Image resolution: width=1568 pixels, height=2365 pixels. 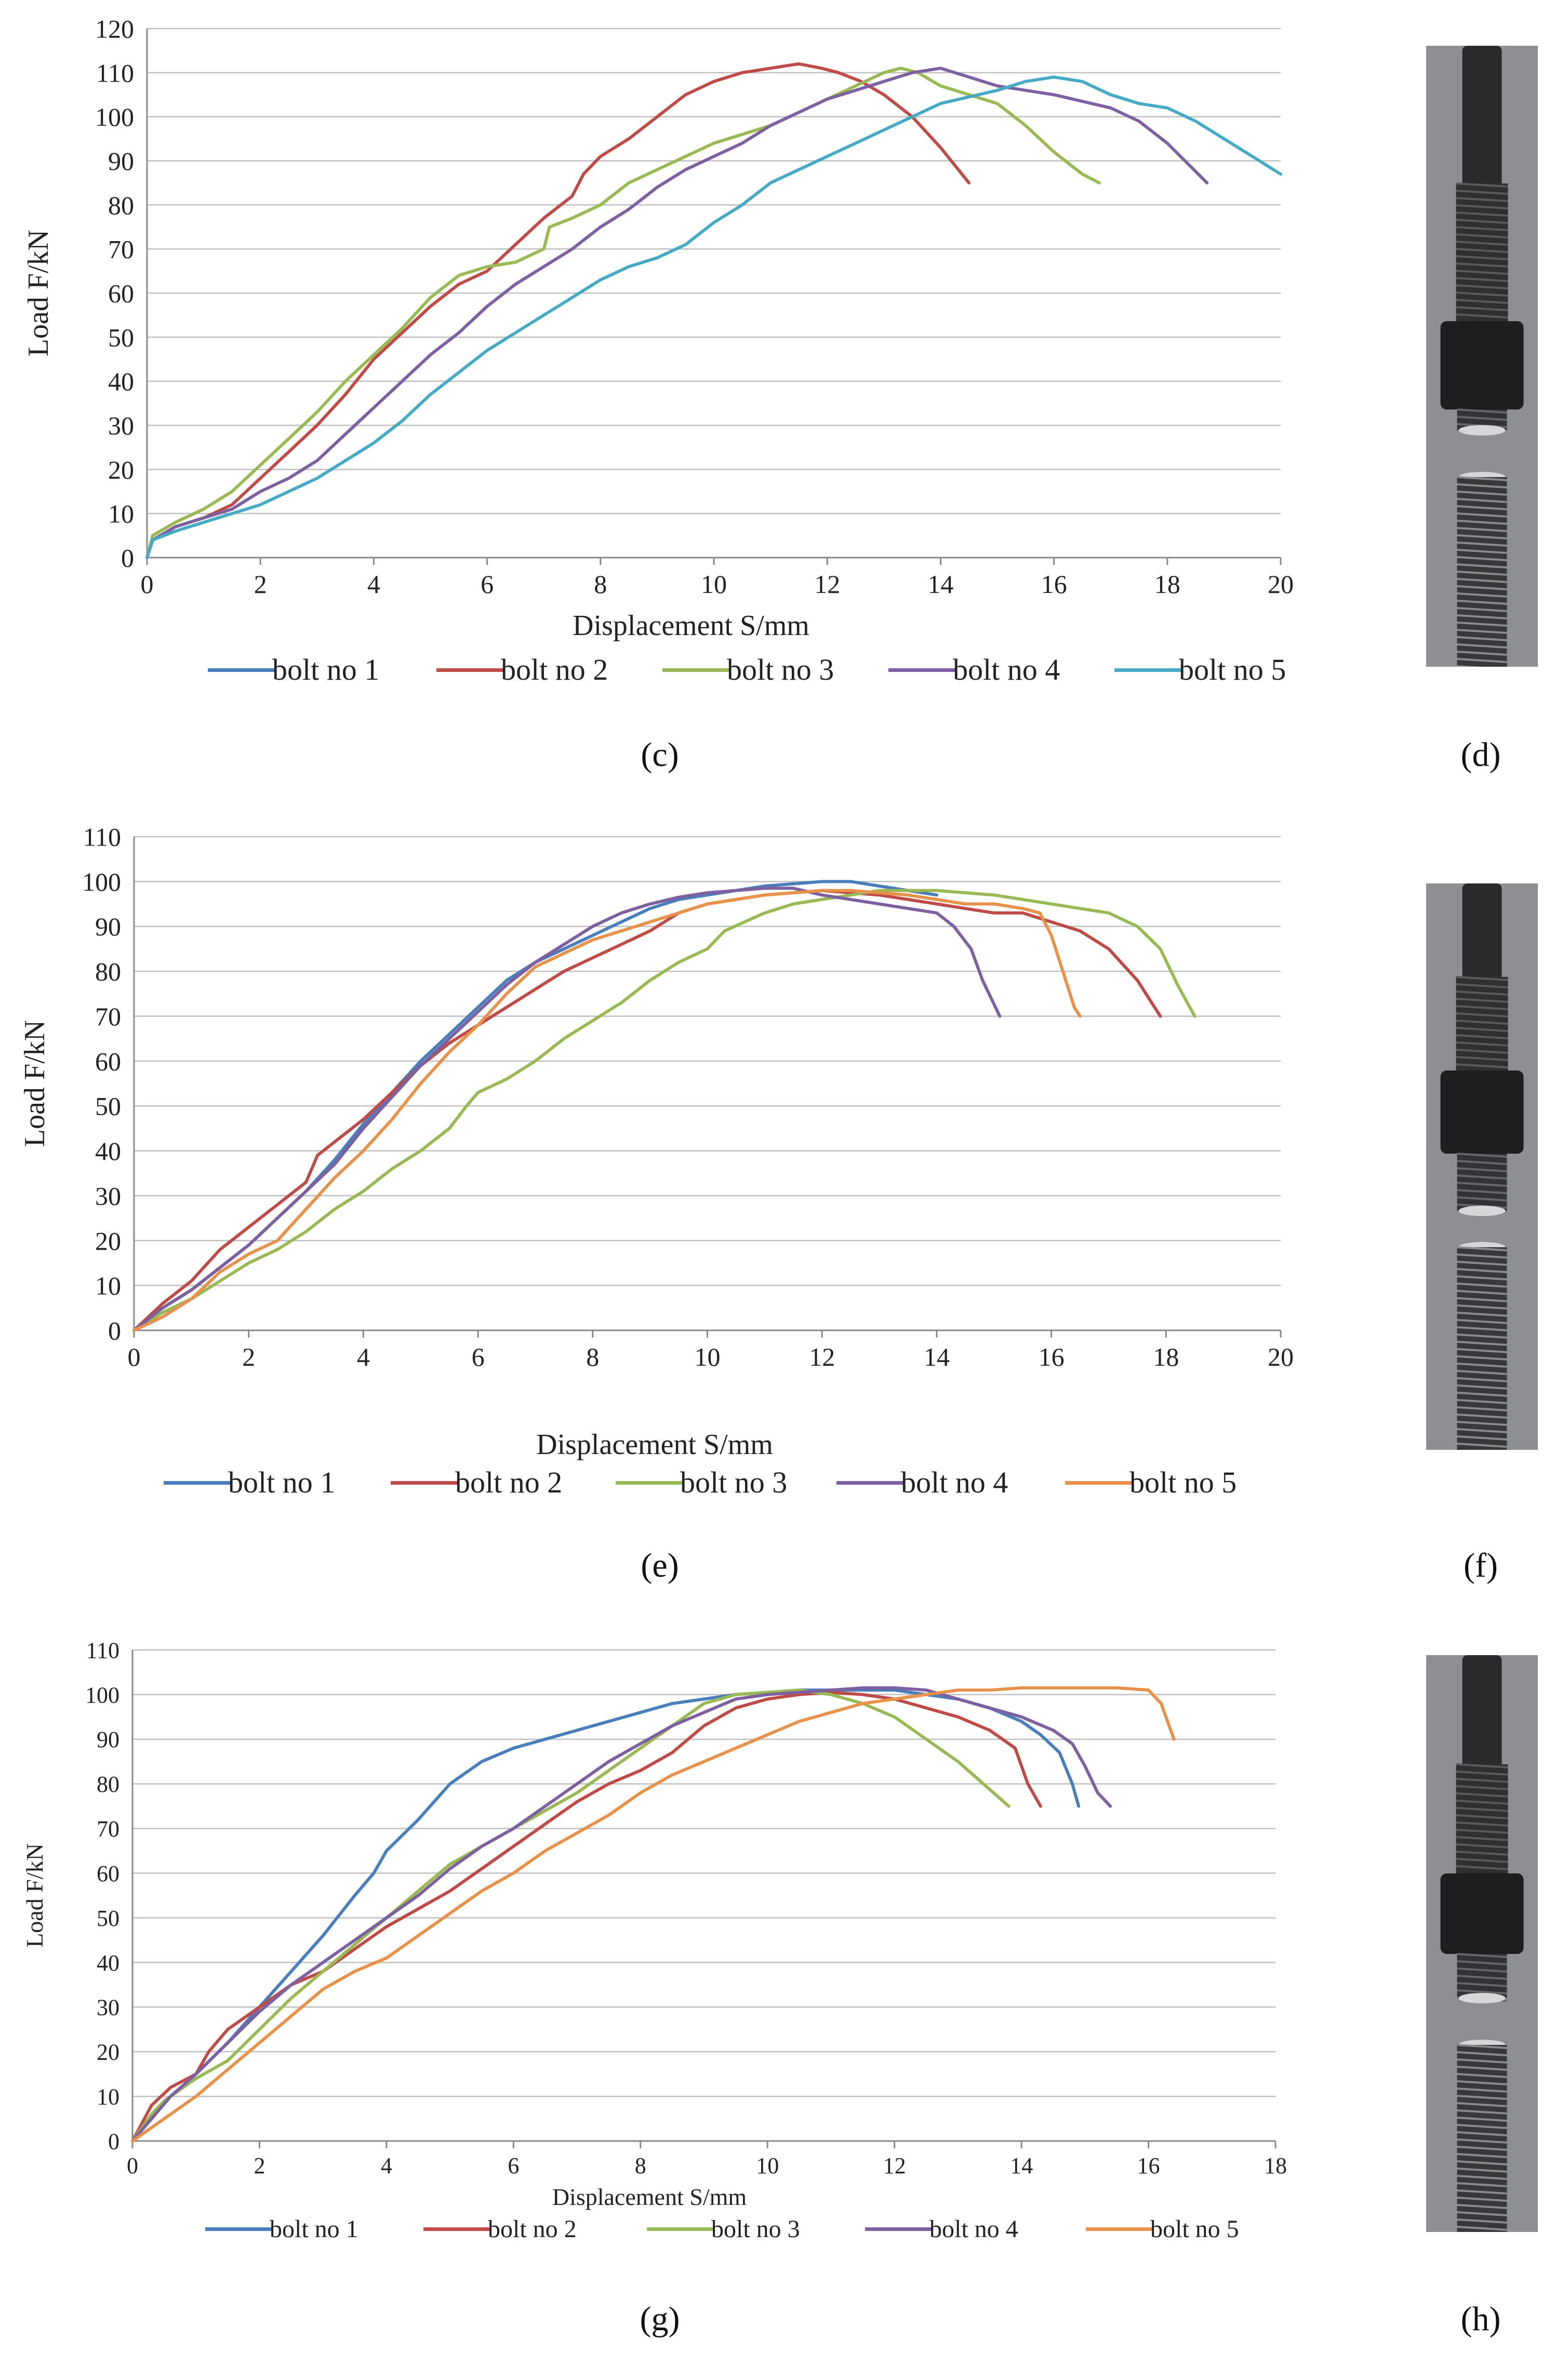 I want to click on nut, so click(x=1482, y=365).